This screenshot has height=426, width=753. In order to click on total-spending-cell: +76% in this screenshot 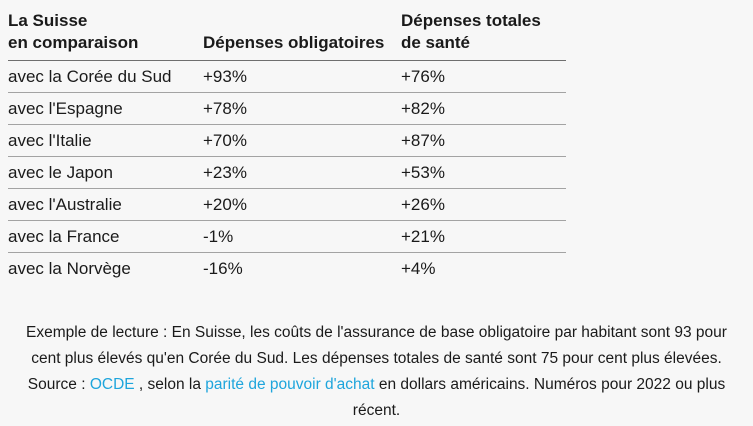, I will do `click(423, 76)`.